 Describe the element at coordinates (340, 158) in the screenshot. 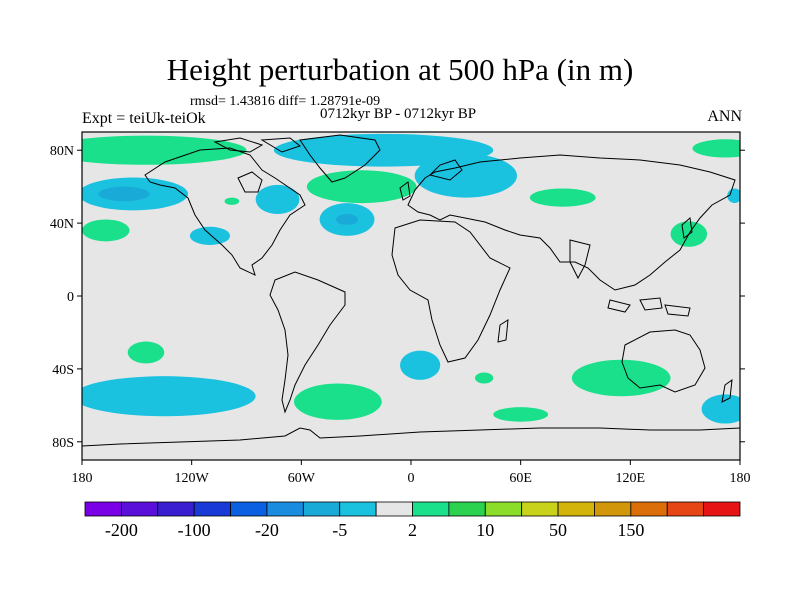

I see `coast-greenland` at that location.